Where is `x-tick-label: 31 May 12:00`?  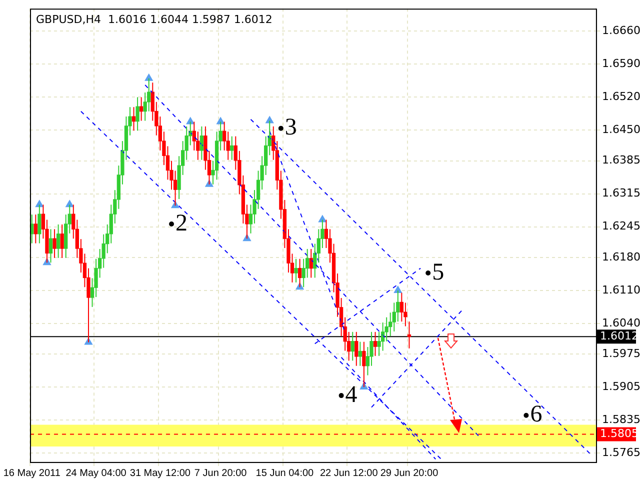
x-tick-label: 31 May 12:00 is located at coordinates (160, 473).